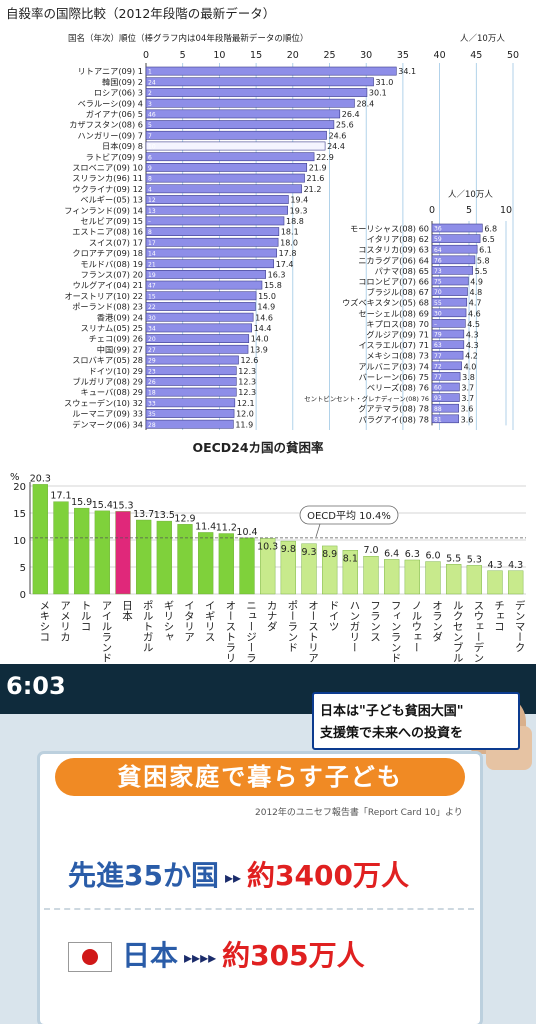  What do you see at coordinates (397, 335) in the screenshot?
I see `inset-row-label: グルジア(09) 71` at bounding box center [397, 335].